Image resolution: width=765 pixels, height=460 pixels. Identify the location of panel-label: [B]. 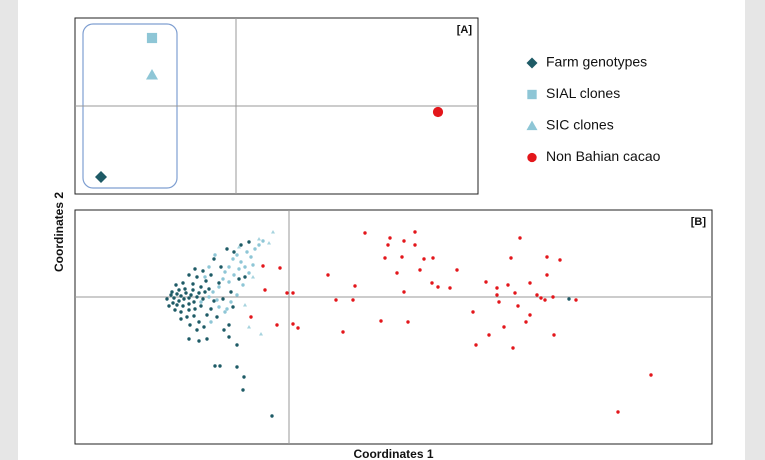
(699, 222).